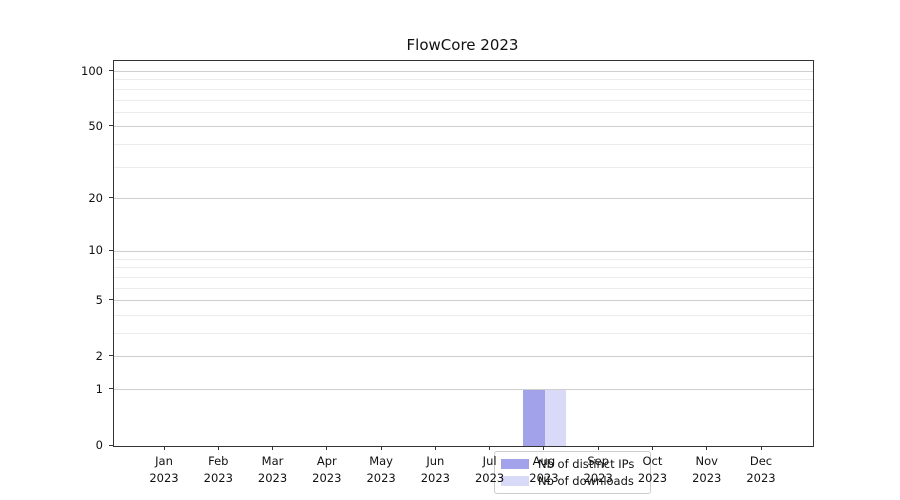 The height and width of the screenshot is (500, 900). I want to click on chart-title: FlowCore 2023, so click(462, 45).